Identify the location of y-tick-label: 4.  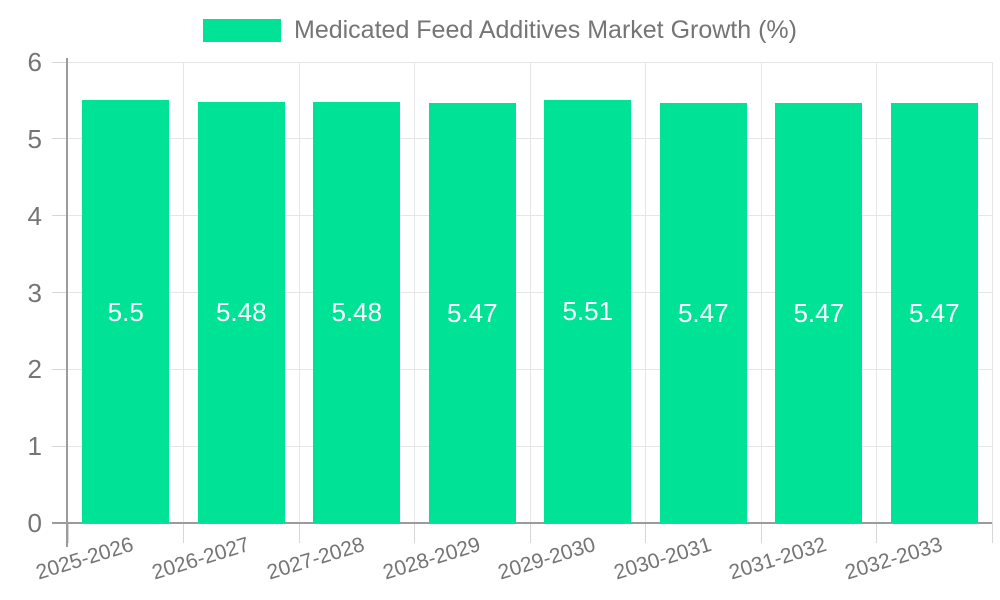
(34, 215).